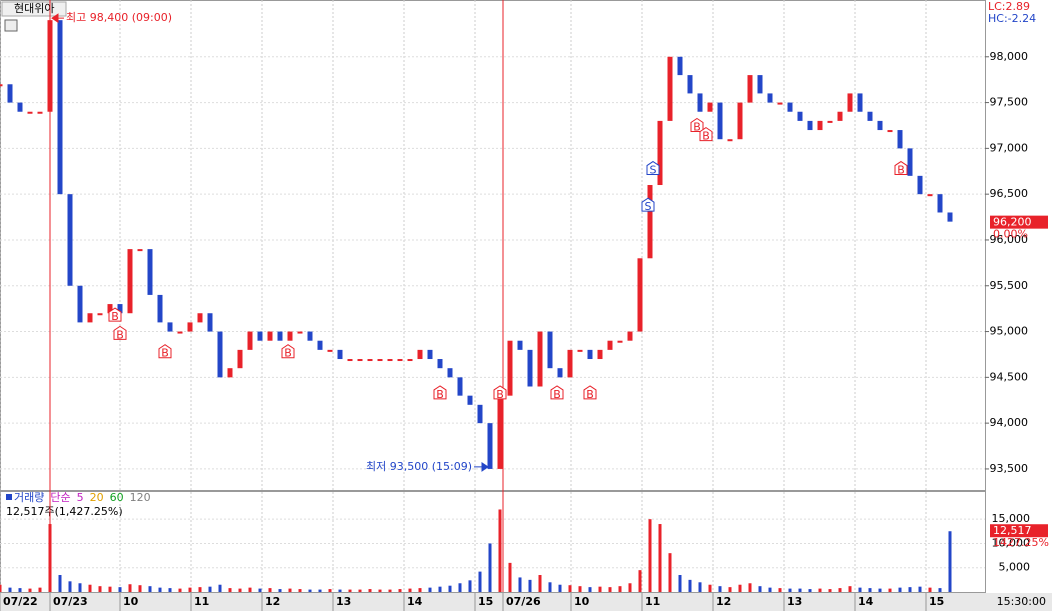 This screenshot has width=1052, height=611. Describe the element at coordinates (1019, 531) in the screenshot. I see `last-volume-box` at that location.